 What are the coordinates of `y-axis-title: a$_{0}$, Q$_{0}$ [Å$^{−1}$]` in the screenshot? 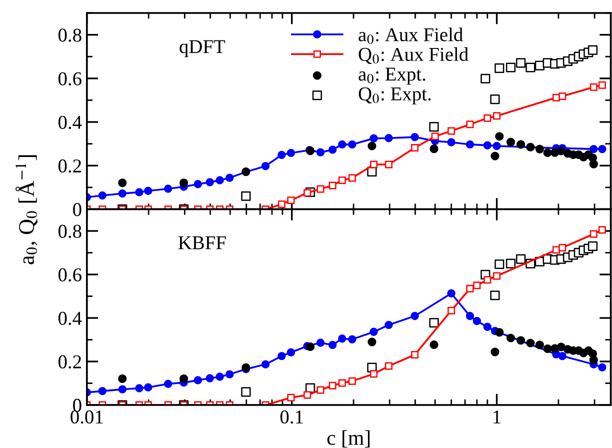 It's located at (26, 209).